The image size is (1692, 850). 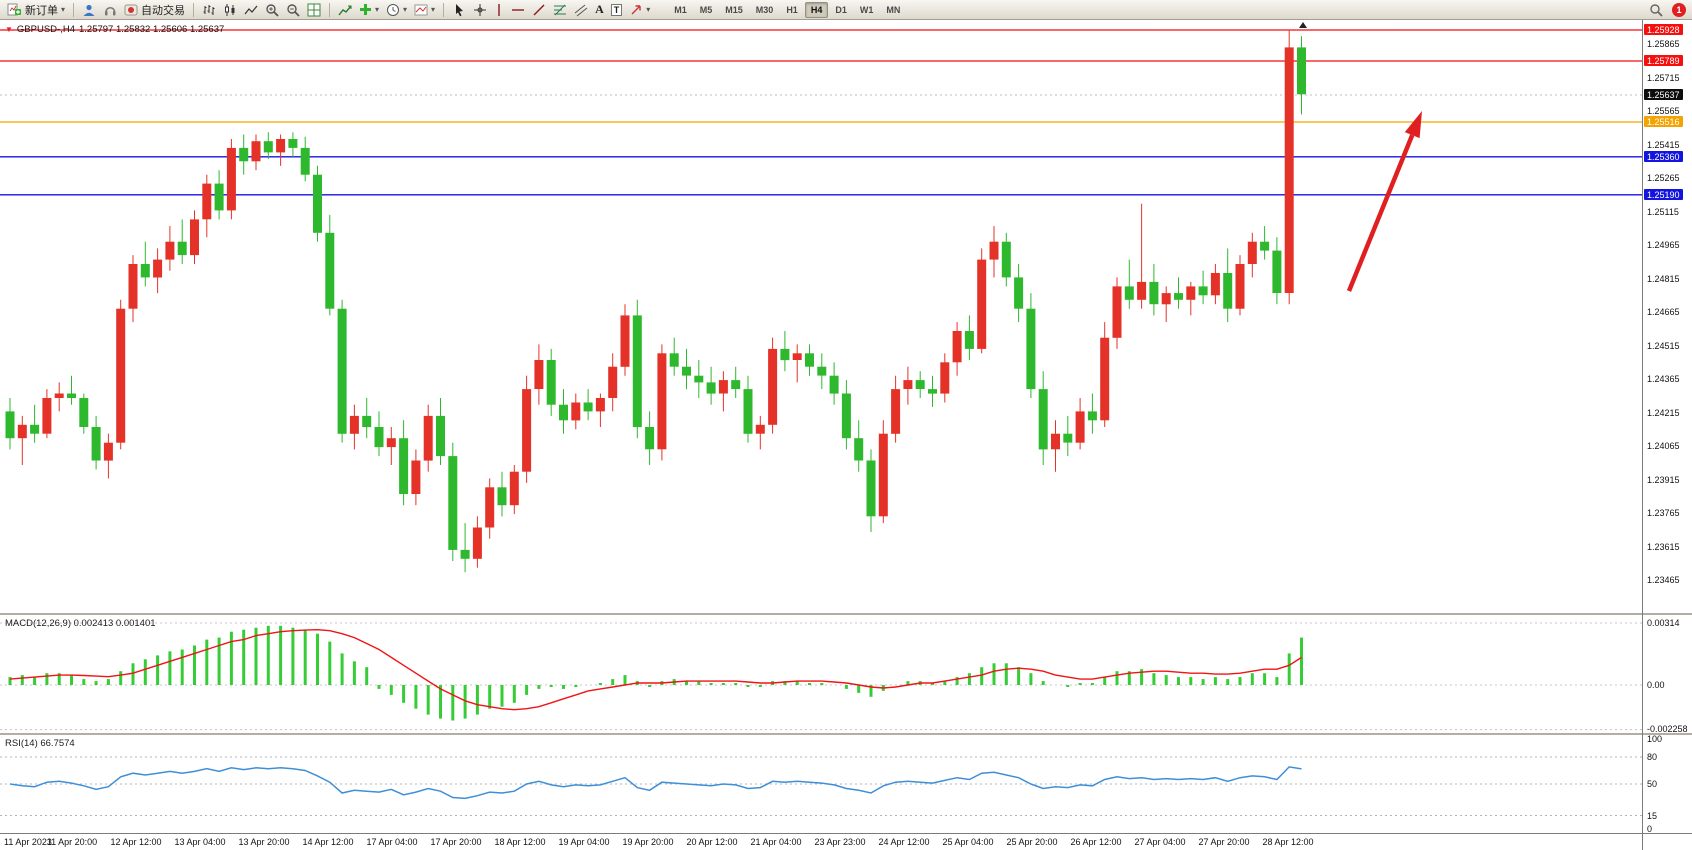 What do you see at coordinates (1663, 29) in the screenshot?
I see `price-level-tag: 1.25928` at bounding box center [1663, 29].